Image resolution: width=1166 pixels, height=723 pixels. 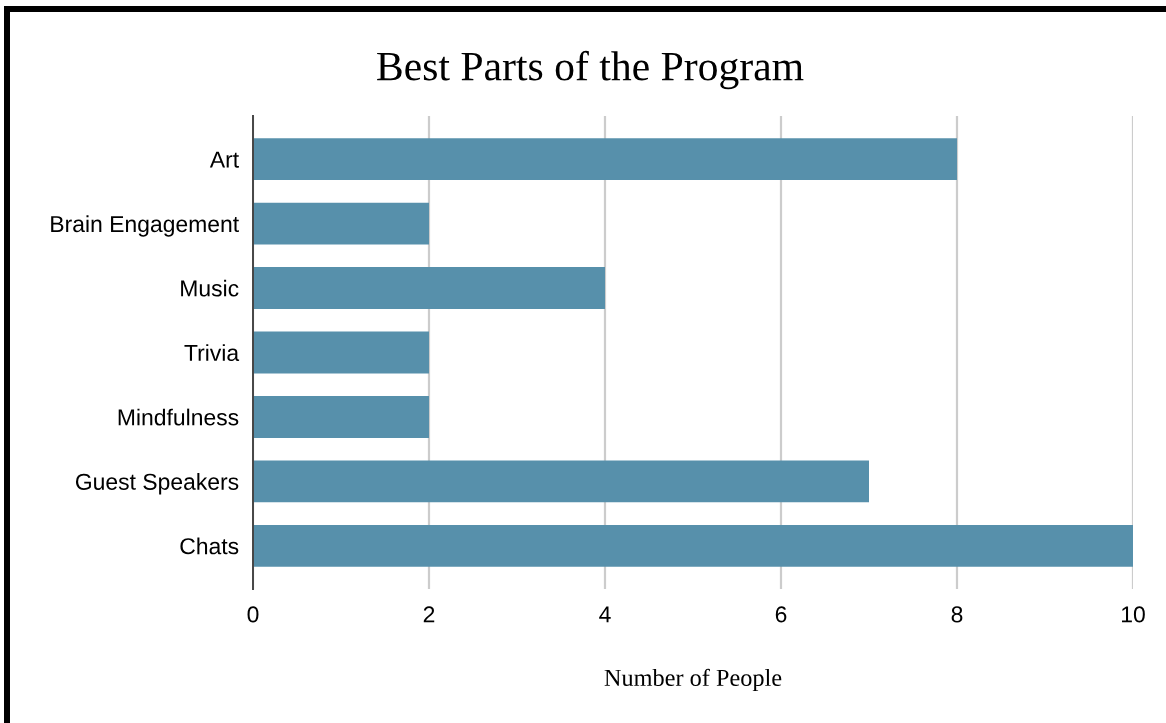 I want to click on x-tick-label: 2, so click(x=429, y=614).